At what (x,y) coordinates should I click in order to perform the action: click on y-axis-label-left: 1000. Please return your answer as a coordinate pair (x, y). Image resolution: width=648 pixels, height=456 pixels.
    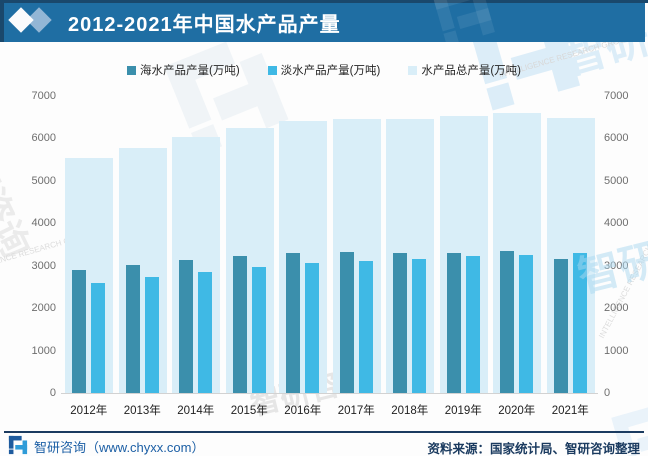
    Looking at the image, I should click on (43, 350).